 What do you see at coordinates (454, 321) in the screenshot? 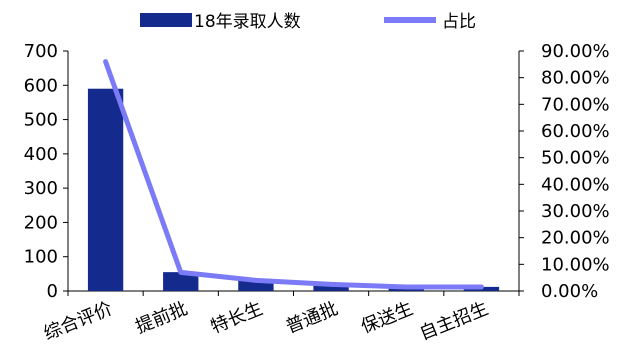
I see `category-label: 自主招生` at bounding box center [454, 321].